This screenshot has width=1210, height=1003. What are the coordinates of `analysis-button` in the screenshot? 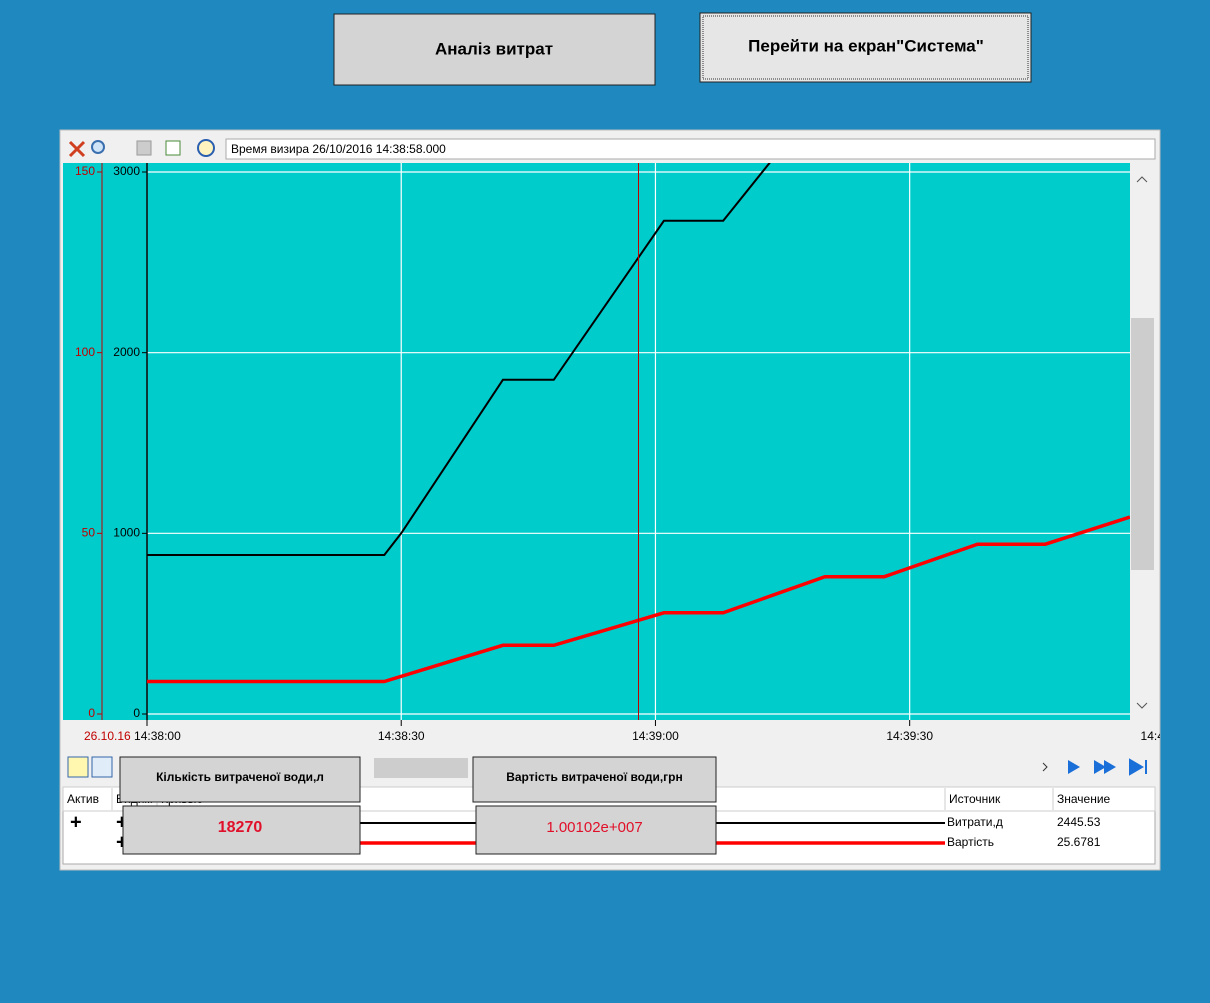 It's located at (494, 49).